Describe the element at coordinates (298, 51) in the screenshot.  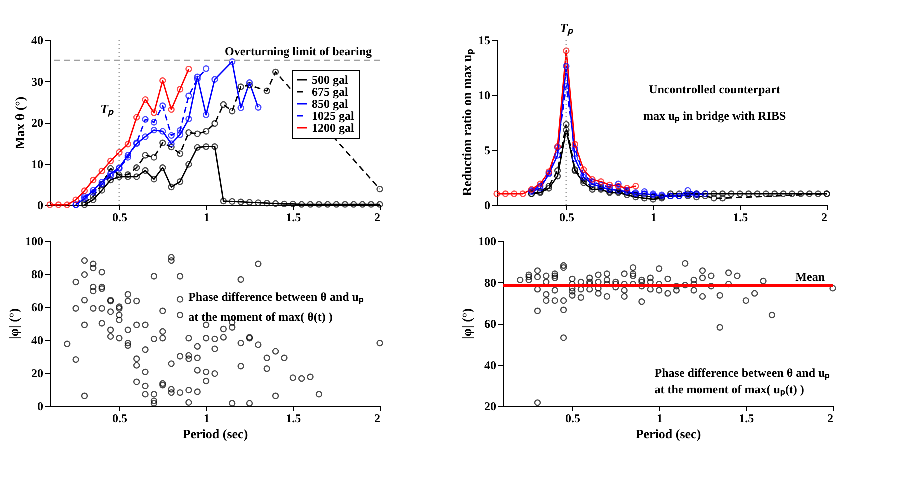
I see `ref-line-label: Overturning limit of bearing` at that location.